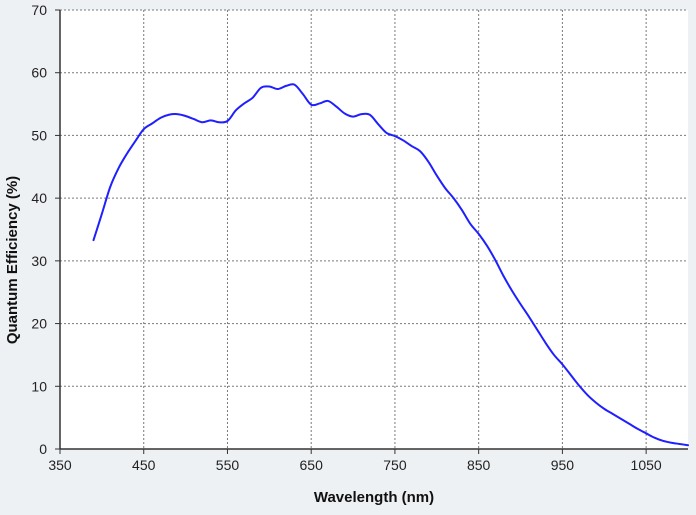  I want to click on y-tick-labels: 0 10 20 30 40 50 60 70, so click(39, 229).